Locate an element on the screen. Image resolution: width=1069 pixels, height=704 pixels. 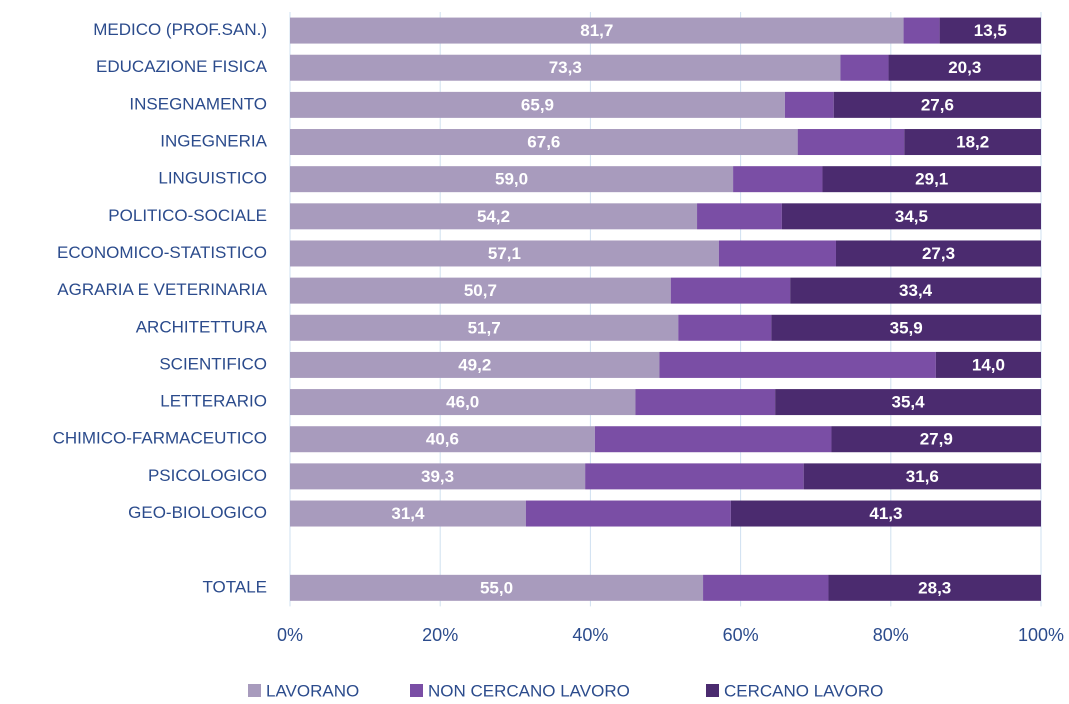
category-label: CHIMICO-FARMACEUTICO is located at coordinates (160, 438).